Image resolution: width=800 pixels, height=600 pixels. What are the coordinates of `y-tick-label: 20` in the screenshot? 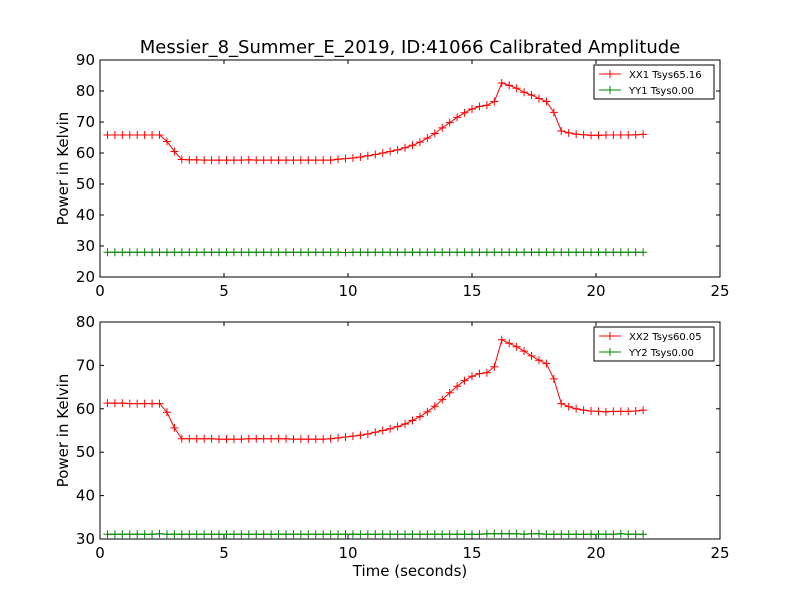 It's located at (85, 277).